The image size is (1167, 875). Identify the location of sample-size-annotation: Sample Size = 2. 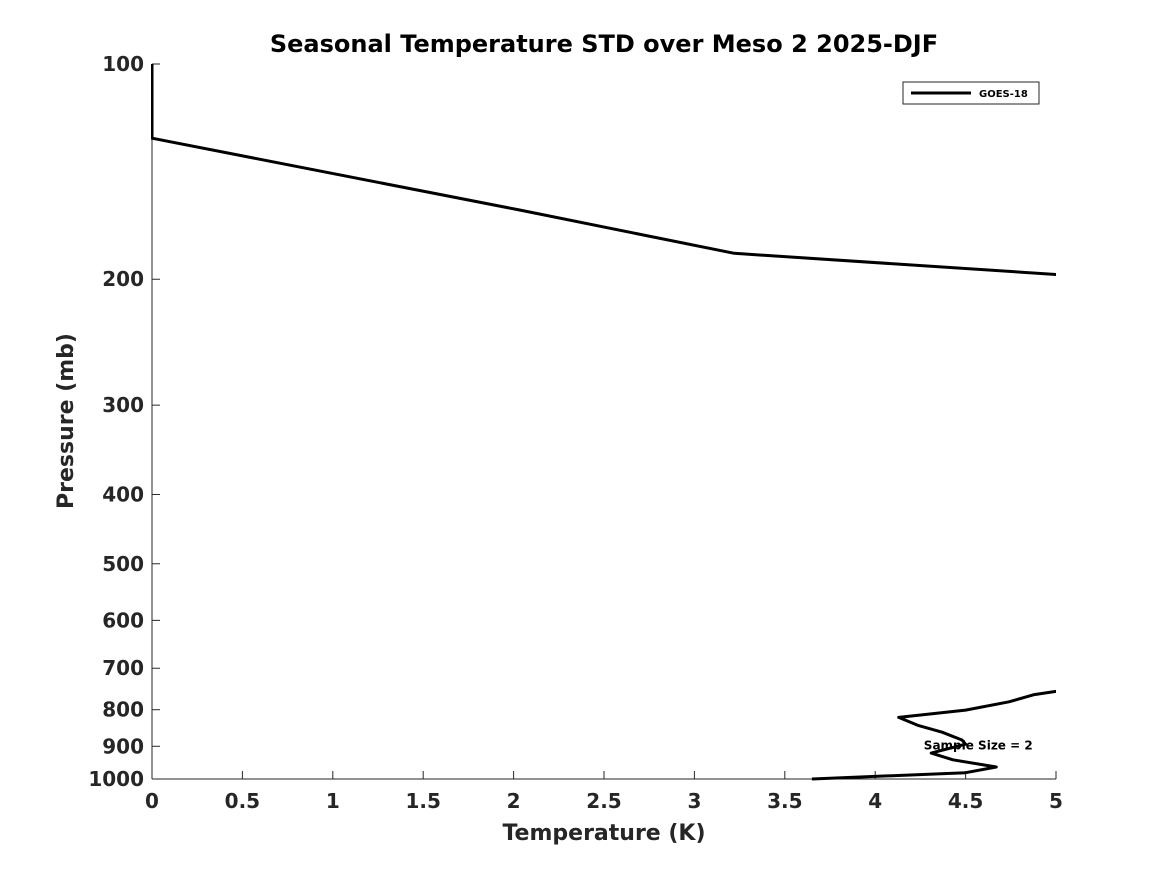
(978, 746).